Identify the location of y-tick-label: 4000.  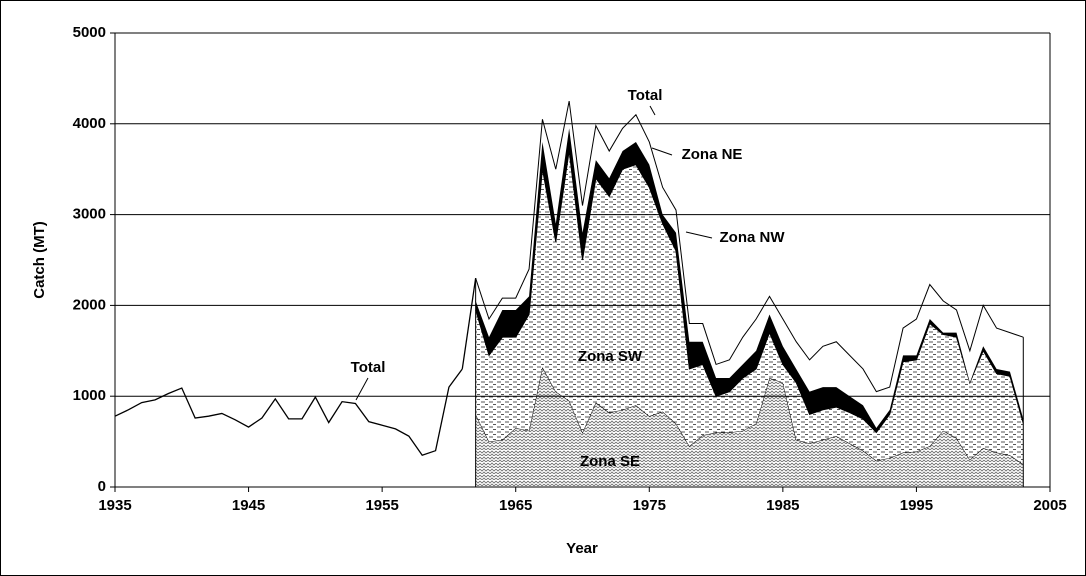
(89, 123).